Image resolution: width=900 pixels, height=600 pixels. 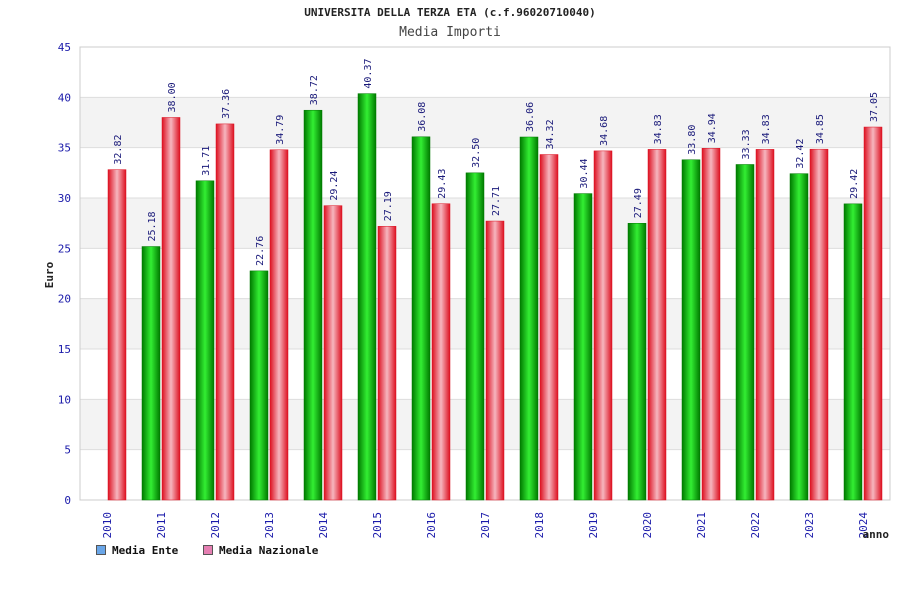 What do you see at coordinates (387, 363) in the screenshot?
I see `bar-nazionale-2015` at bounding box center [387, 363].